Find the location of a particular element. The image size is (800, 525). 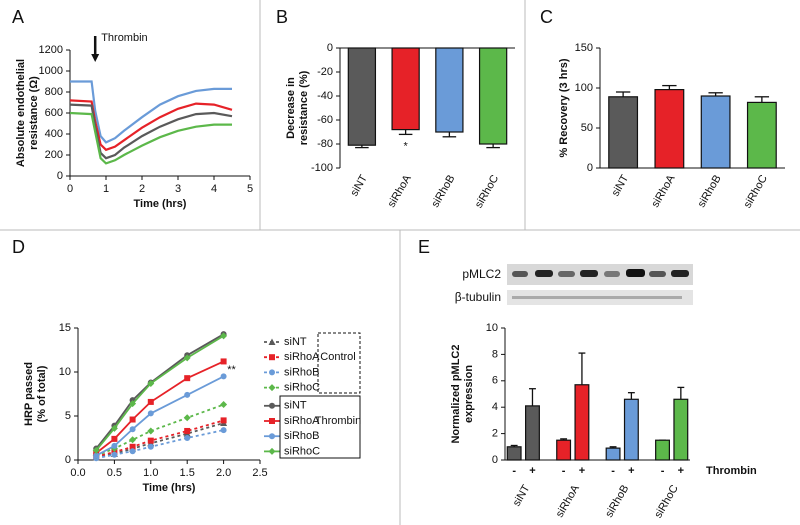

y-tick-label: 200 is located at coordinates (54, 155).